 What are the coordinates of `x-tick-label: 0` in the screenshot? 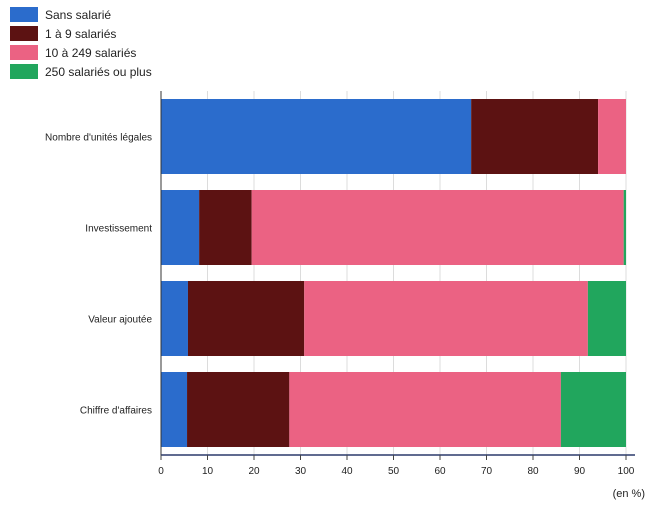 It's located at (161, 471).